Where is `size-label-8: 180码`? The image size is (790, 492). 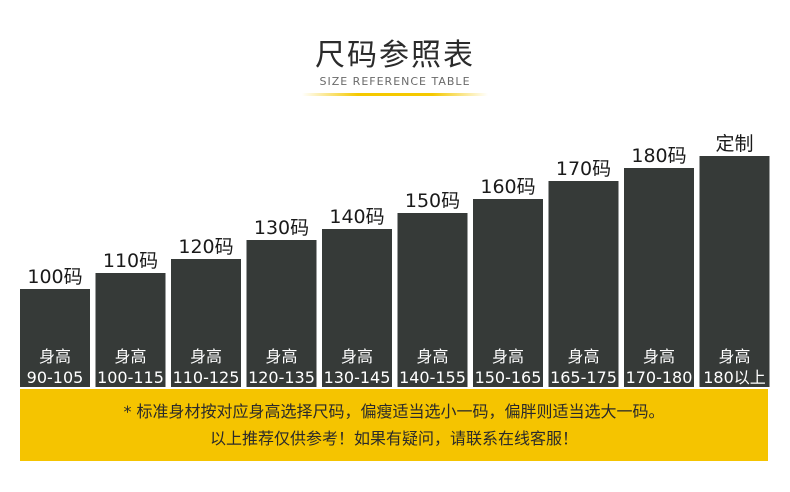
size-label-8: 180码 is located at coordinates (658, 156).